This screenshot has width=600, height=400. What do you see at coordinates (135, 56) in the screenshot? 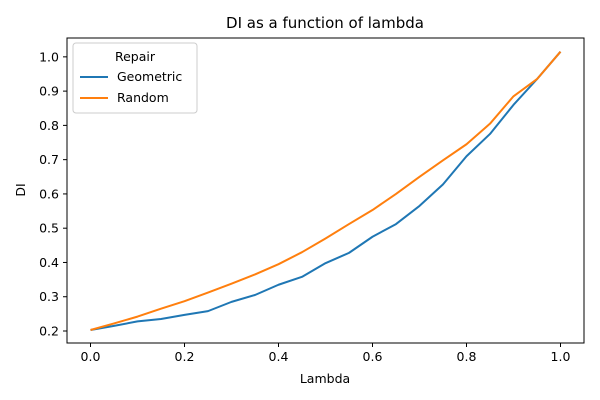
I see `legend-title: Repair` at bounding box center [135, 56].